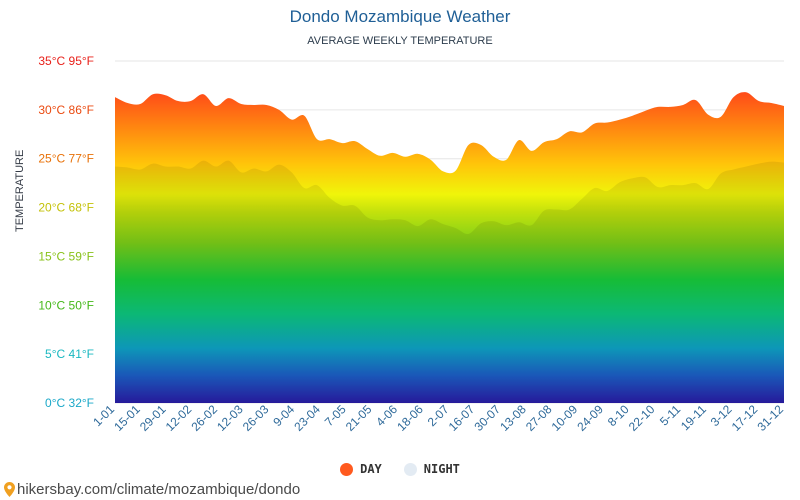  Describe the element at coordinates (590, 418) in the screenshot. I see `x-tick-label: 24-09` at that location.